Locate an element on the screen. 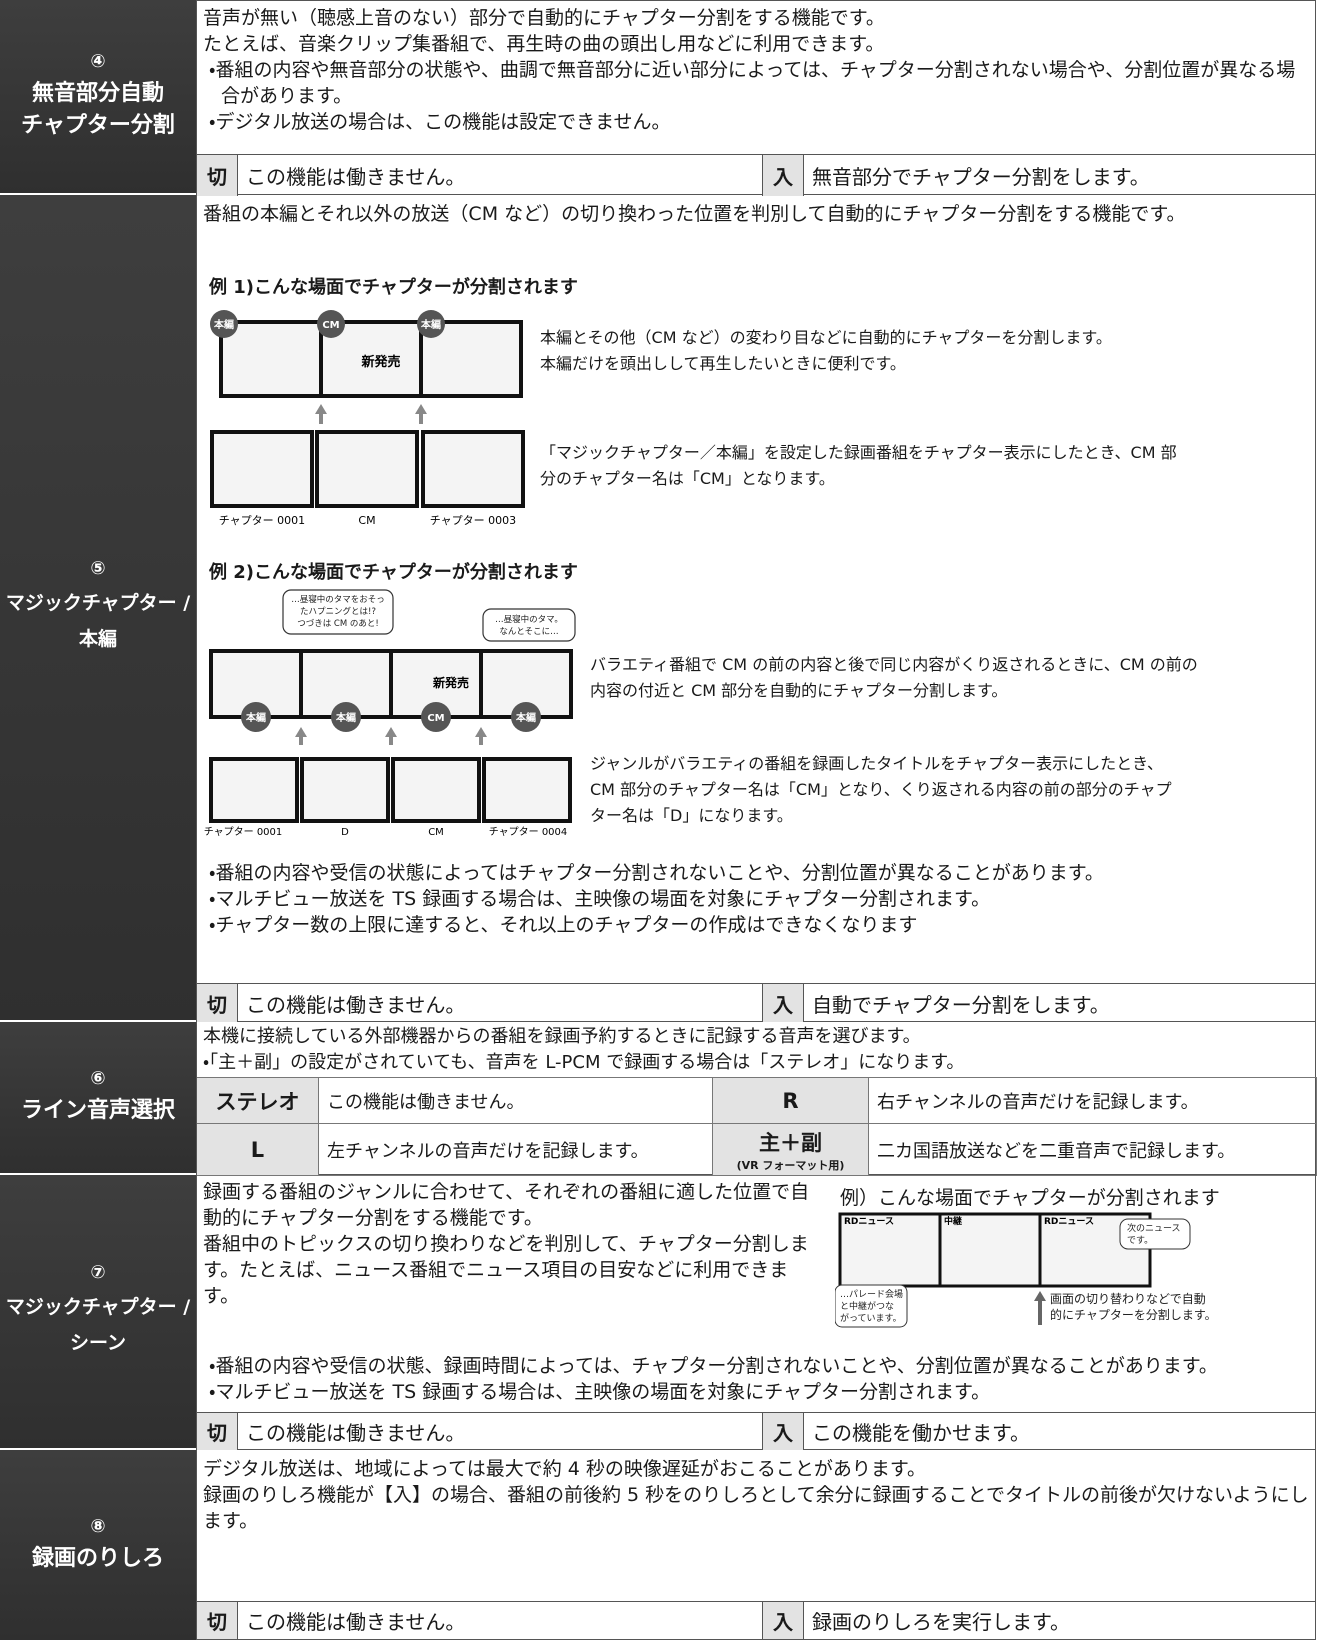 The width and height of the screenshot is (1319, 1640). option-text: 録画のりしろを実行します。 is located at coordinates (941, 1622).